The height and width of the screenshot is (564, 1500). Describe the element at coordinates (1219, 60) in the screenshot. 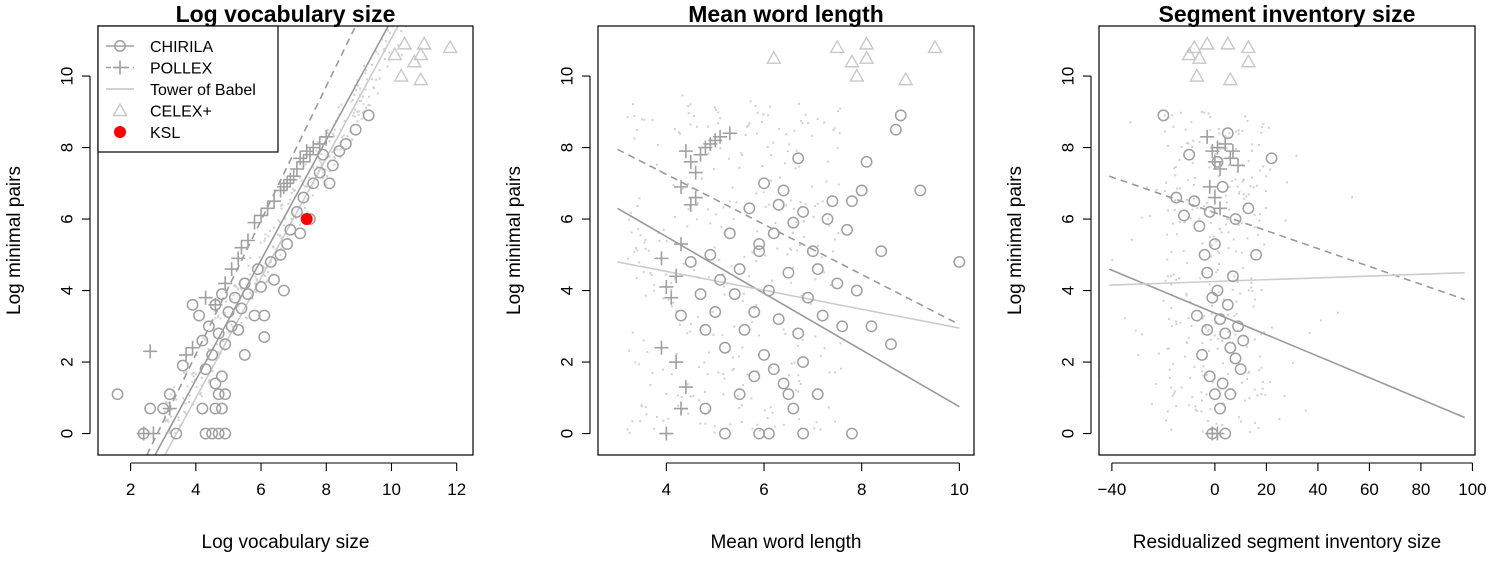

I see `series-celex+` at that location.